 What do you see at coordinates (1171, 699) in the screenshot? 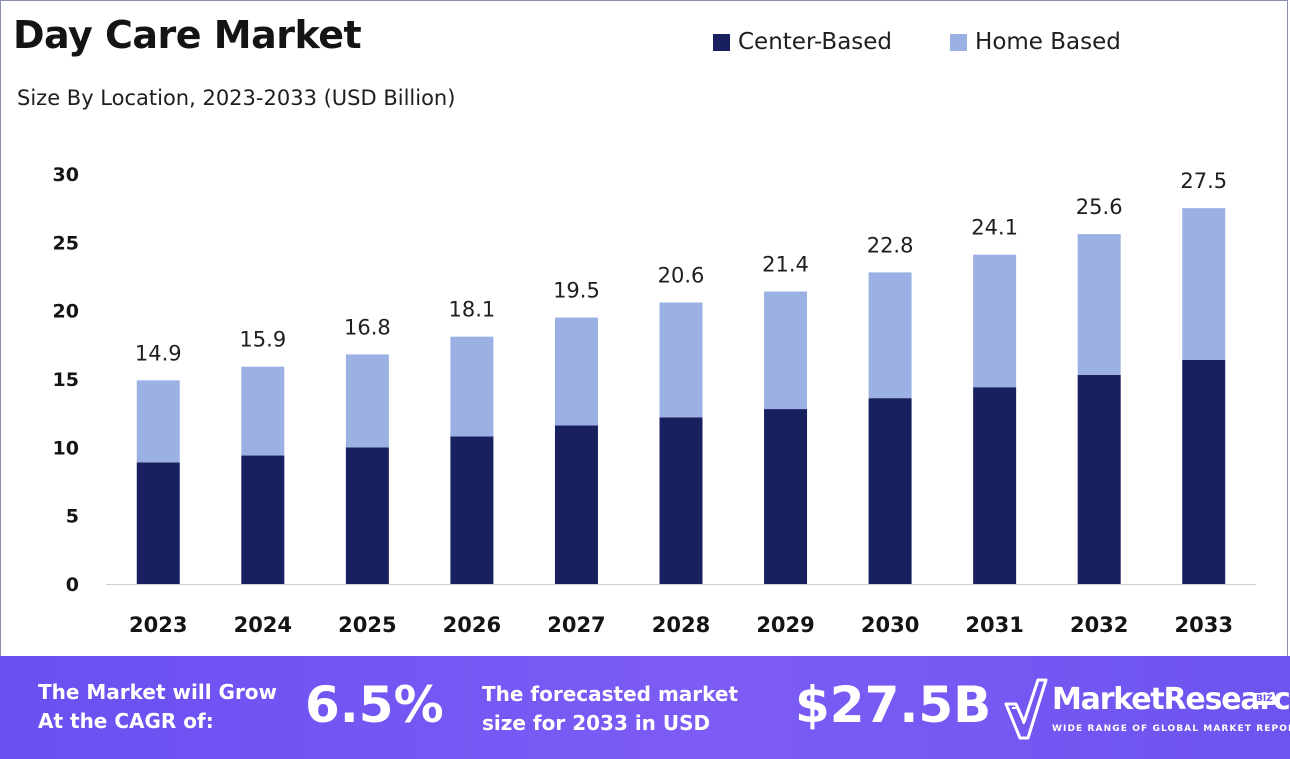
I see `brand-name: MarketResearch` at bounding box center [1171, 699].